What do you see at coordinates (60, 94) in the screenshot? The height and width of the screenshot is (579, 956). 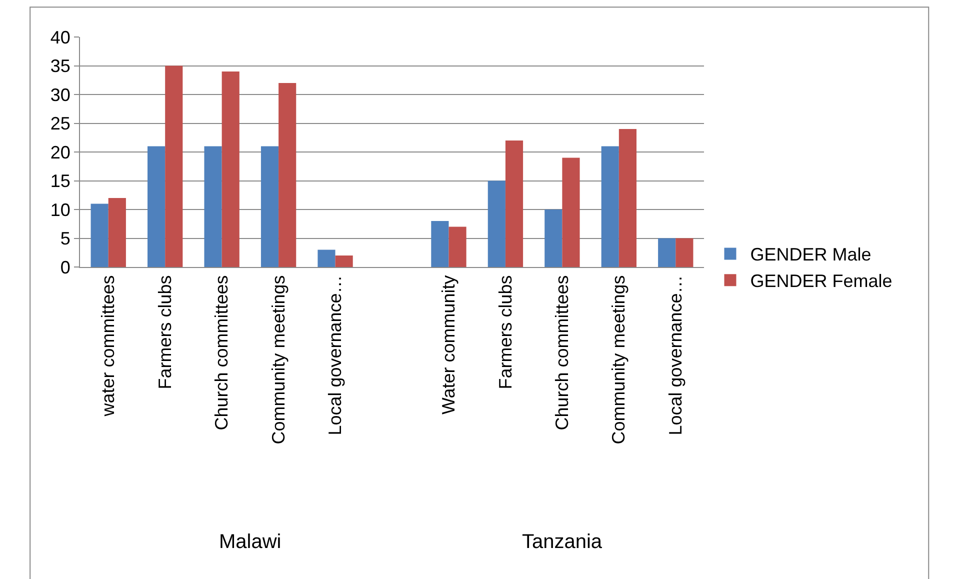 I see `y-tick-label: 30` at bounding box center [60, 94].